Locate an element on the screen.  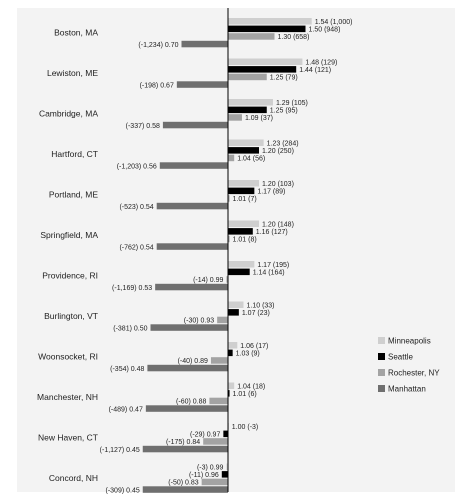
city-label-lewiston-me: Lewiston, ME is located at coordinates (72, 73).